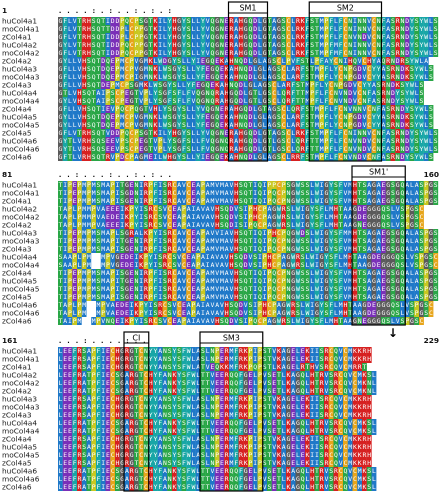  Describe the element at coordinates (227, 117) in the screenshot. I see `residue-letter: K` at that location.